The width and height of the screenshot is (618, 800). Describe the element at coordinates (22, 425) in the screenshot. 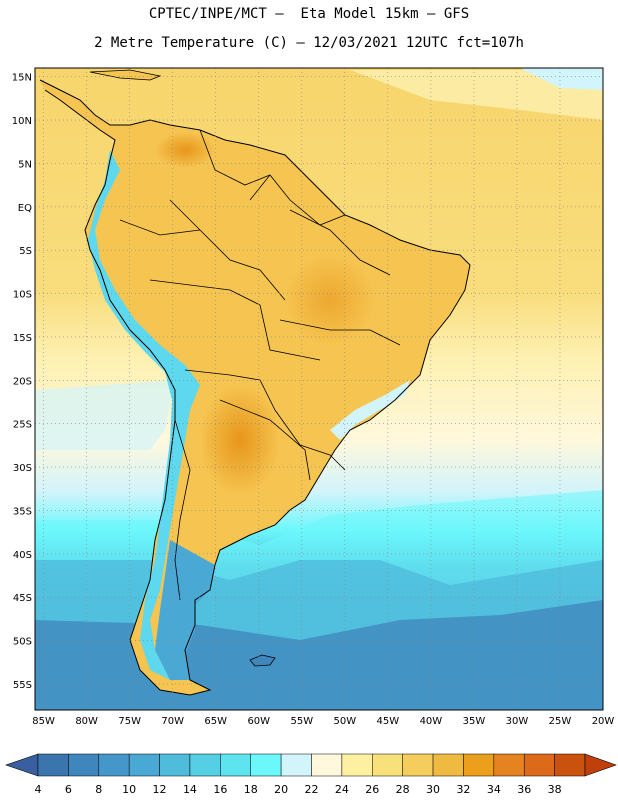

I see `latitude-label: 25S` at that location.